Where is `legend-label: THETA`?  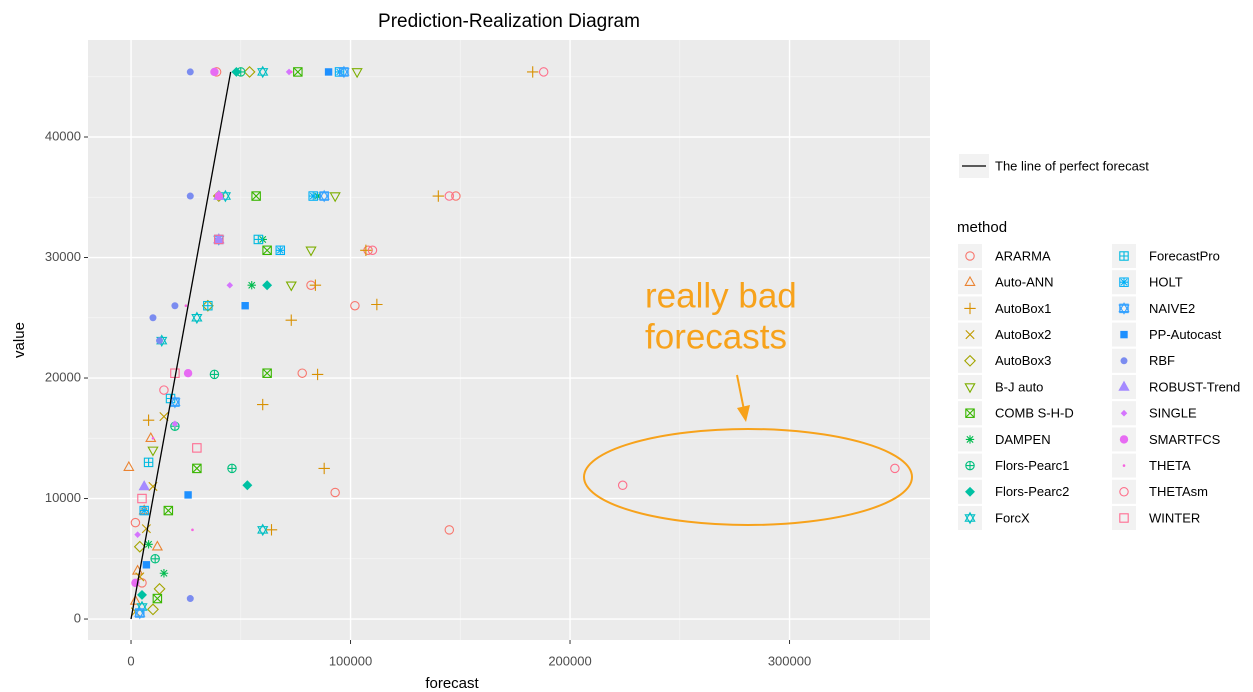 legend-label: THETA is located at coordinates (1170, 465).